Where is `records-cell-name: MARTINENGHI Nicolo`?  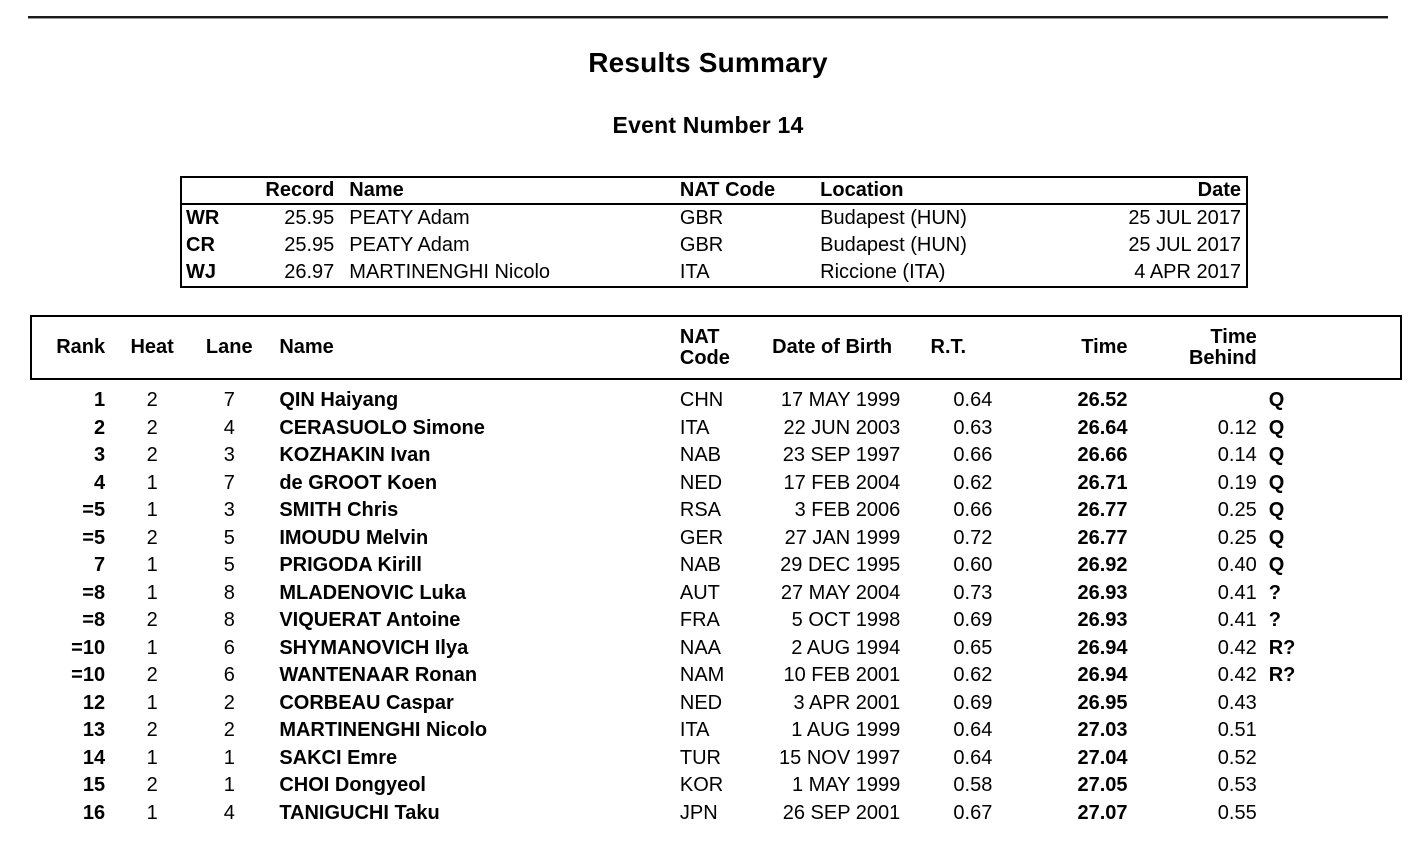 records-cell-name: MARTINENGHI Nicolo is located at coordinates (450, 272).